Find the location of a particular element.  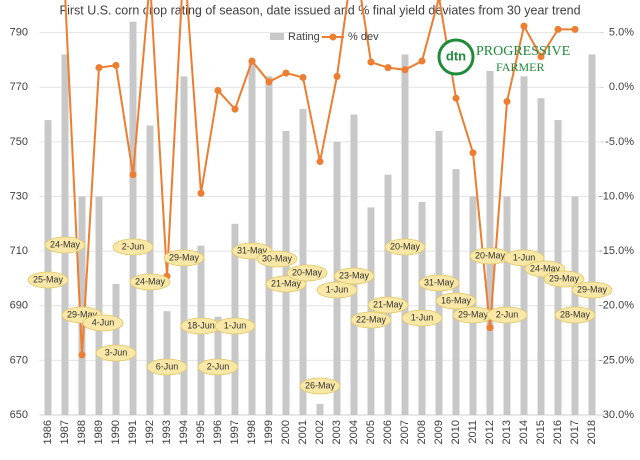

x-tick-label: 2016 is located at coordinates (558, 432).